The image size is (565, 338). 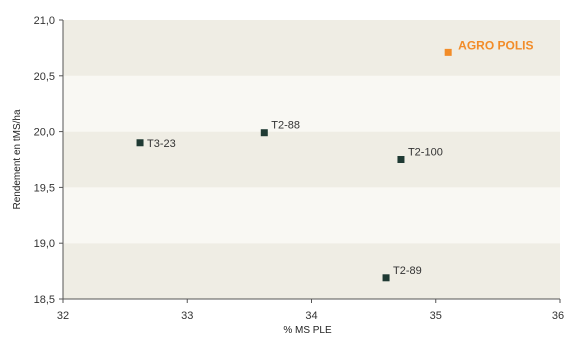 I want to click on x-tick-label: 36, so click(x=558, y=316).